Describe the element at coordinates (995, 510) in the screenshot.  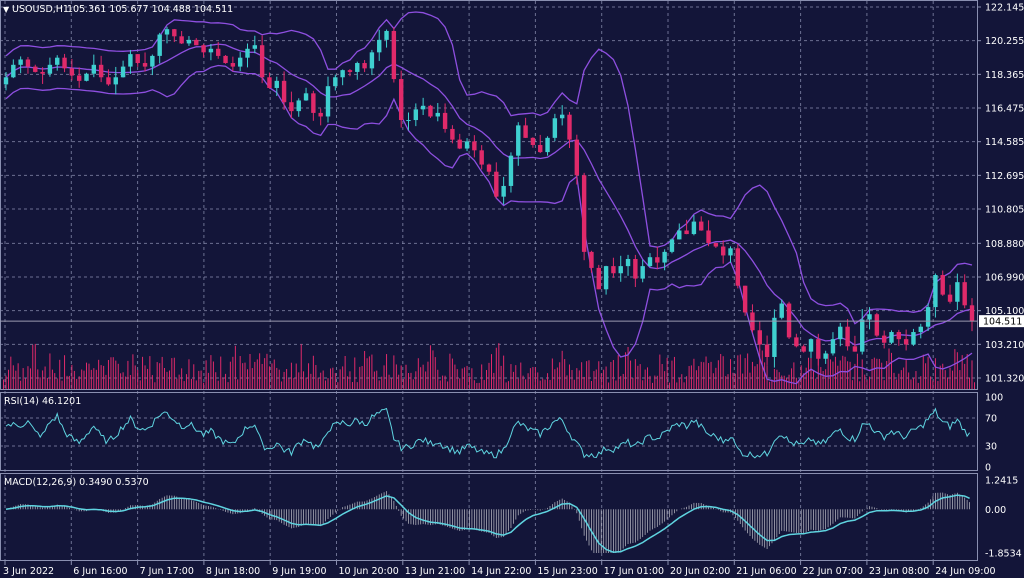
I see `macd-tick-label: 0.00` at that location.